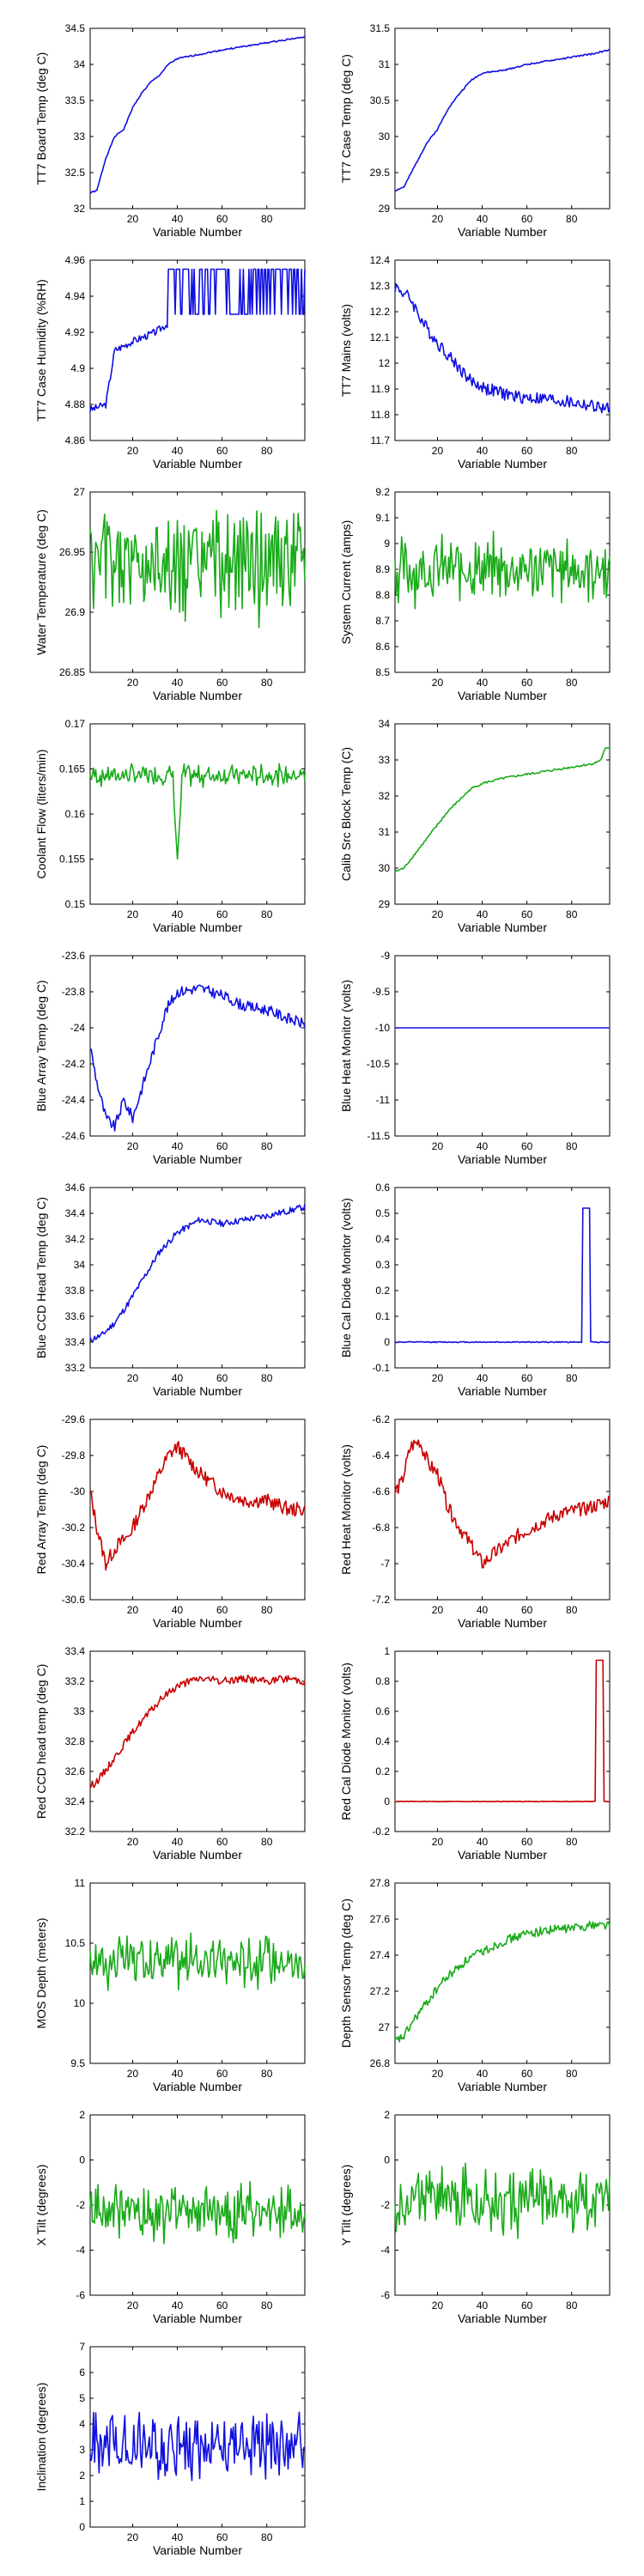 The height and width of the screenshot is (2576, 644). What do you see at coordinates (74, 1136) in the screenshot?
I see `y-tick-label: -24.6` at bounding box center [74, 1136].